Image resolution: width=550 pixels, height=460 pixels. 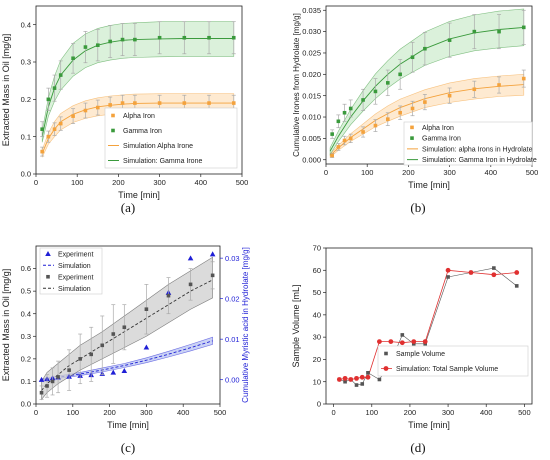 I want to click on y-tick-label: 0.1, so click(x=26, y=381).